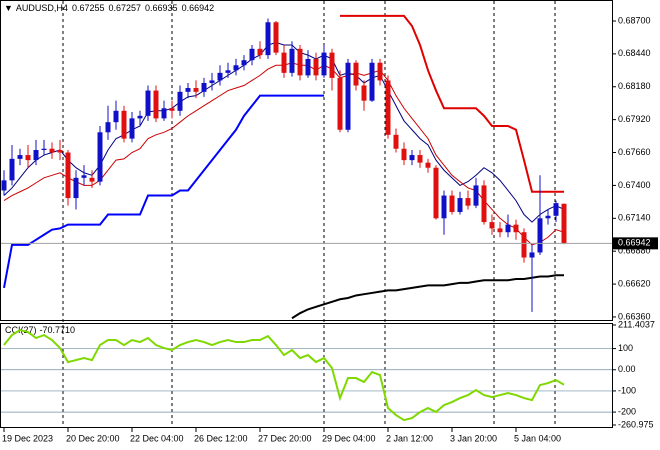  What do you see at coordinates (627, 369) in the screenshot?
I see `y-tick-label: 0.00` at bounding box center [627, 369].